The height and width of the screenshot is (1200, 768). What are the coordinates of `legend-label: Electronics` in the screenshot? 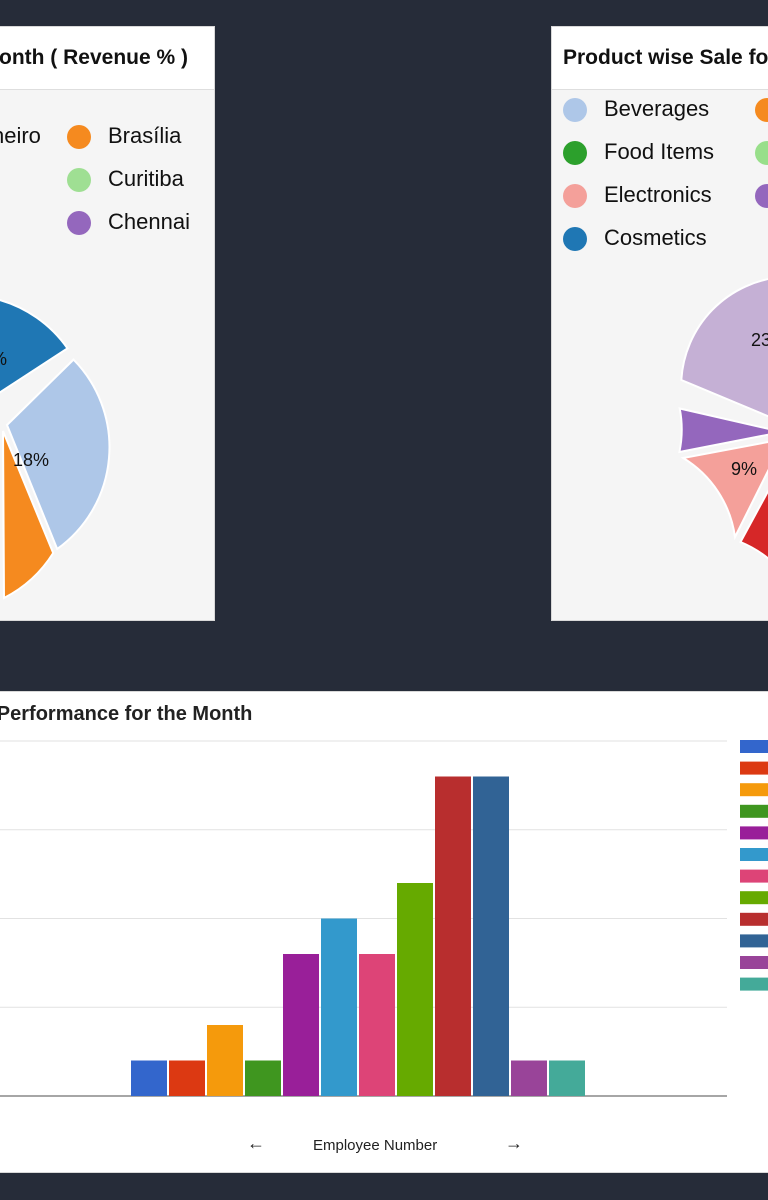 It's located at (658, 194).